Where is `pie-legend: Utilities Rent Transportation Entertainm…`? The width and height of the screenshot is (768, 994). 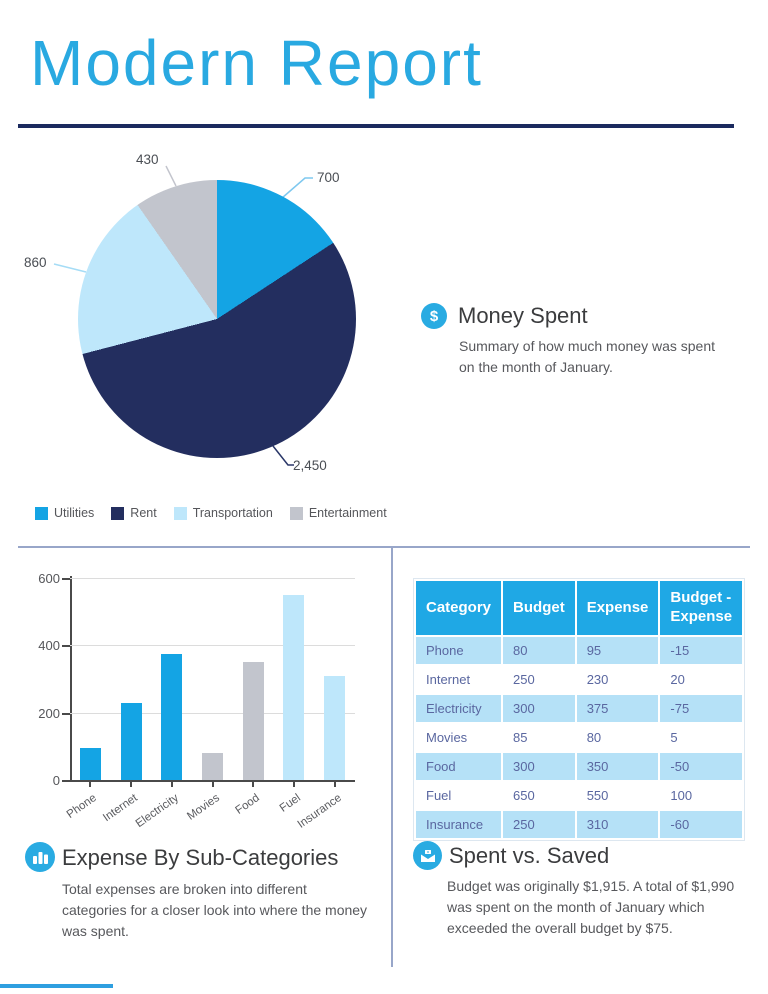
pie-legend: Utilities Rent Transportation Entertainm… is located at coordinates (211, 513).